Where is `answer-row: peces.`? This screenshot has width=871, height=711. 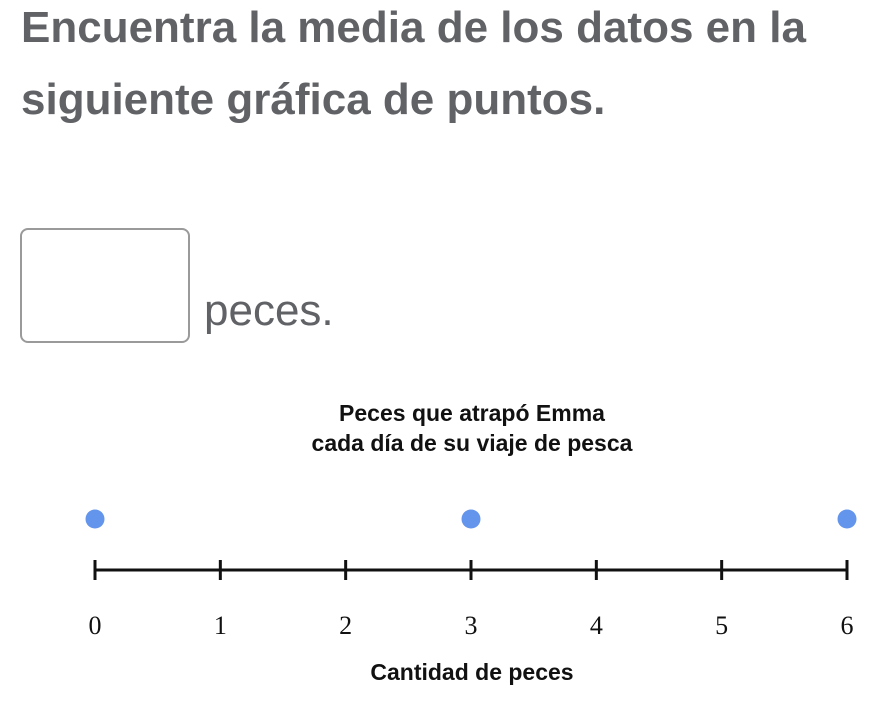 answer-row: peces. is located at coordinates (177, 283).